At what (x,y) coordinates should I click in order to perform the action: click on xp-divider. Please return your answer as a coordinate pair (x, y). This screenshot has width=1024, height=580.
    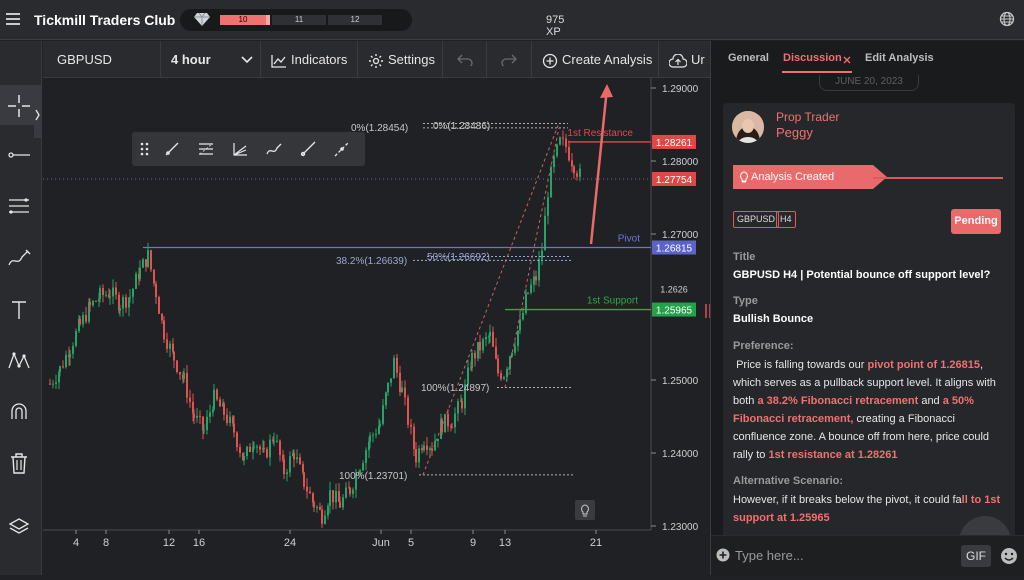
    Looking at the image, I should click on (271, 20).